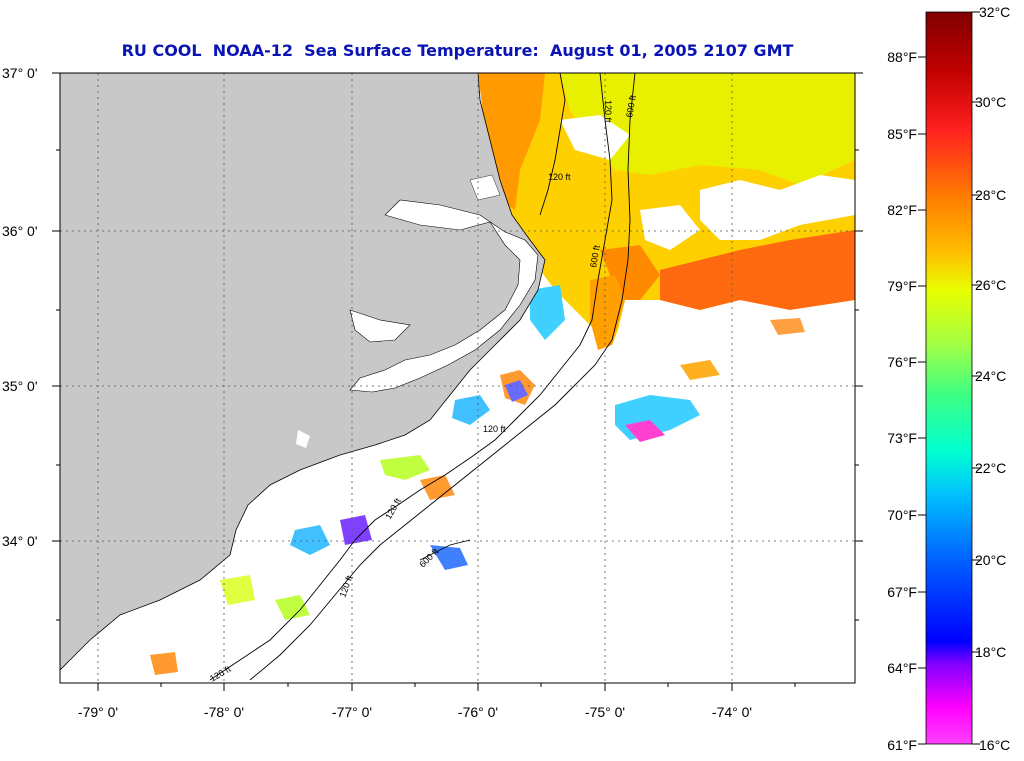 Image resolution: width=1024 pixels, height=761 pixels. Describe the element at coordinates (902, 210) in the screenshot. I see `fahrenheit-label: 82°F` at that location.